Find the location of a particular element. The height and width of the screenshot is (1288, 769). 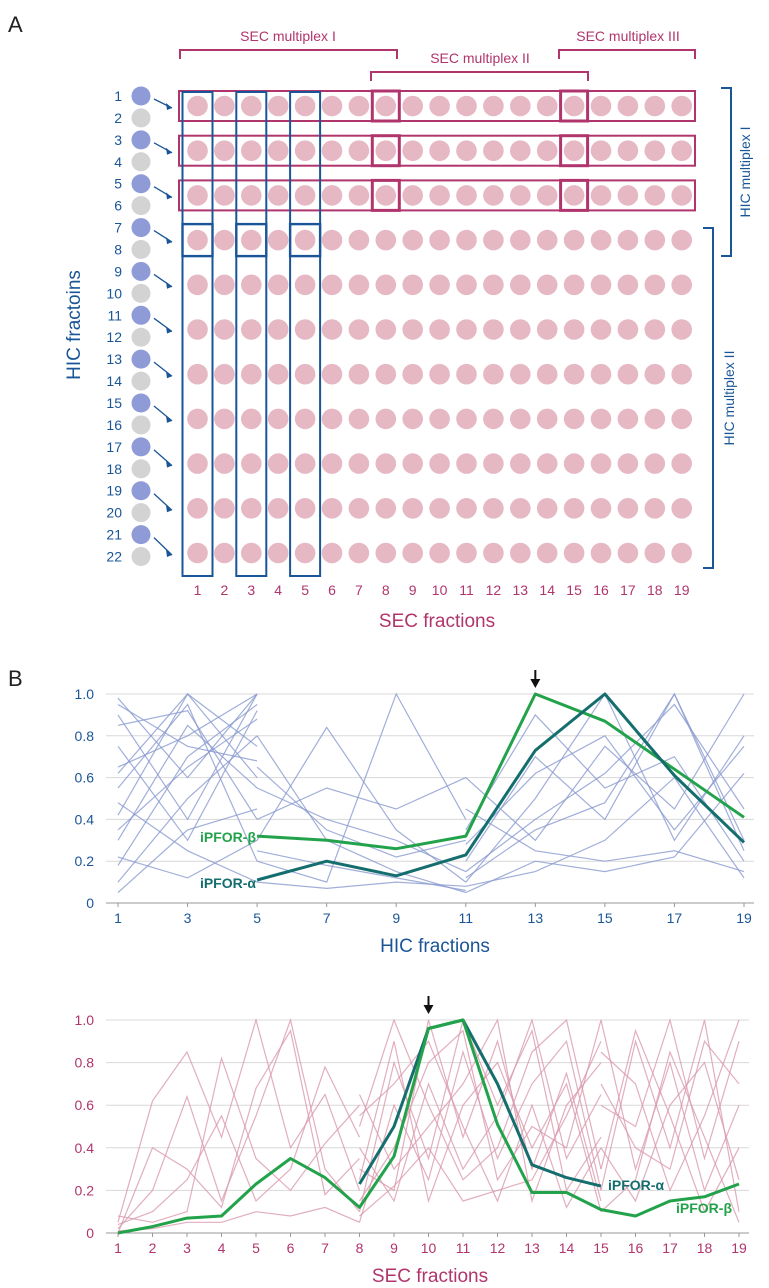

x-tick-label: 9 is located at coordinates (394, 1248).